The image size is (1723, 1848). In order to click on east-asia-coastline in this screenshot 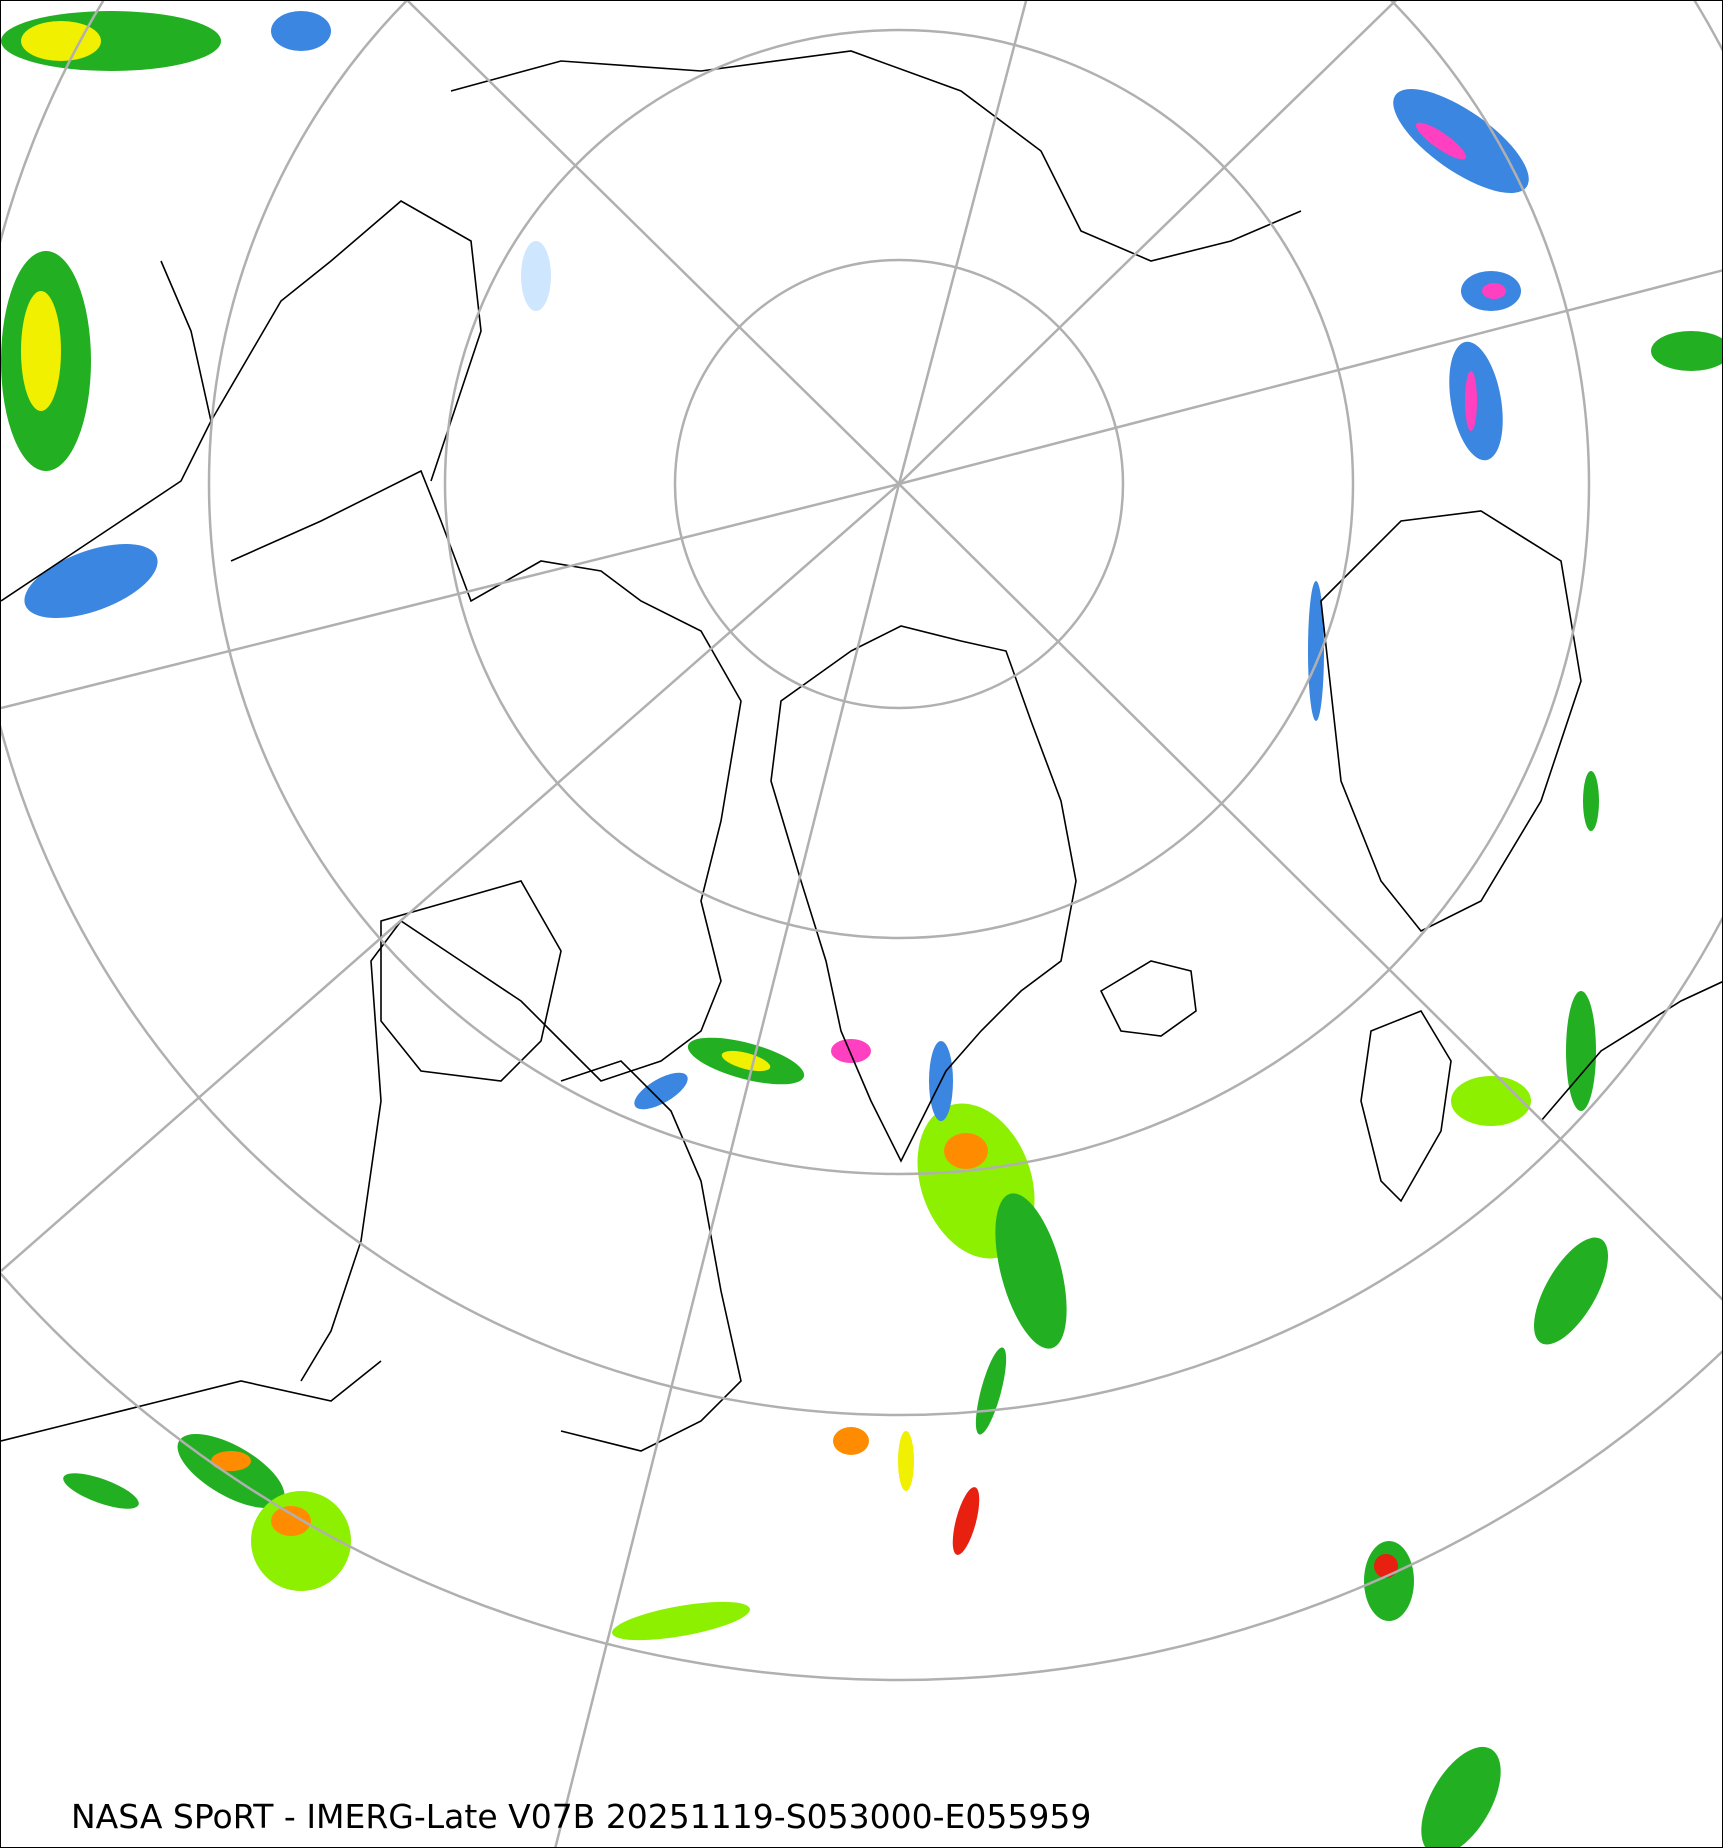, I will do `click(106, 431)`.